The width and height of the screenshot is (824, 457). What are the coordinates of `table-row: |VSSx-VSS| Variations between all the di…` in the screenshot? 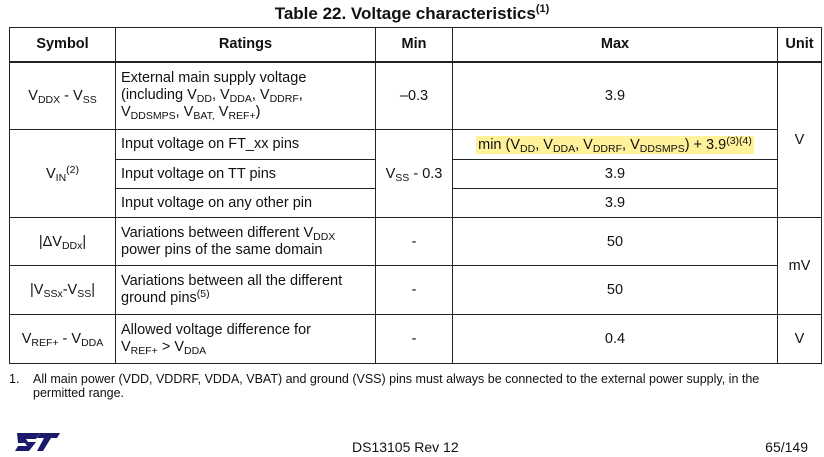 It's located at (415, 290).